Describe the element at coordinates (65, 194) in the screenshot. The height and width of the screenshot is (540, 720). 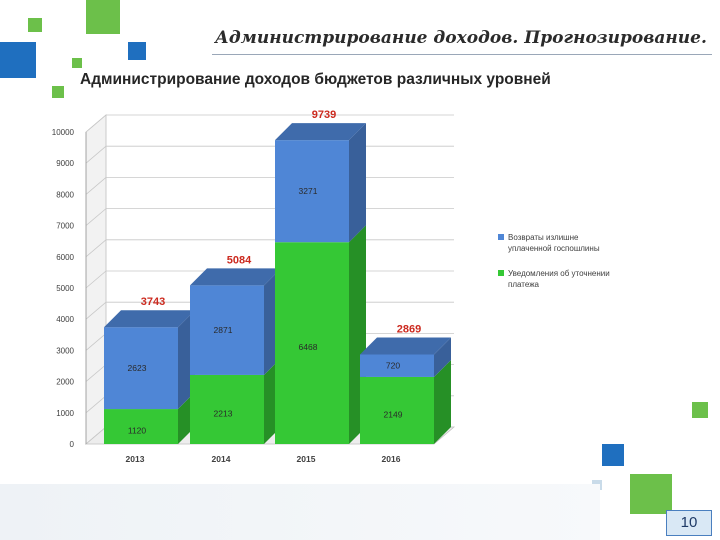
I see `y-tick-label: 8000` at that location.